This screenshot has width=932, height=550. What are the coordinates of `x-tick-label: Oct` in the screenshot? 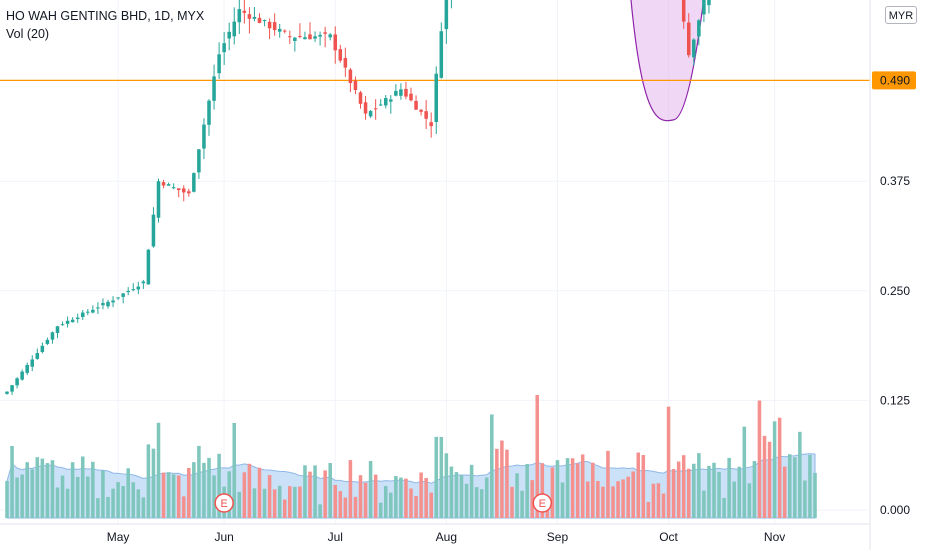 It's located at (668, 537).